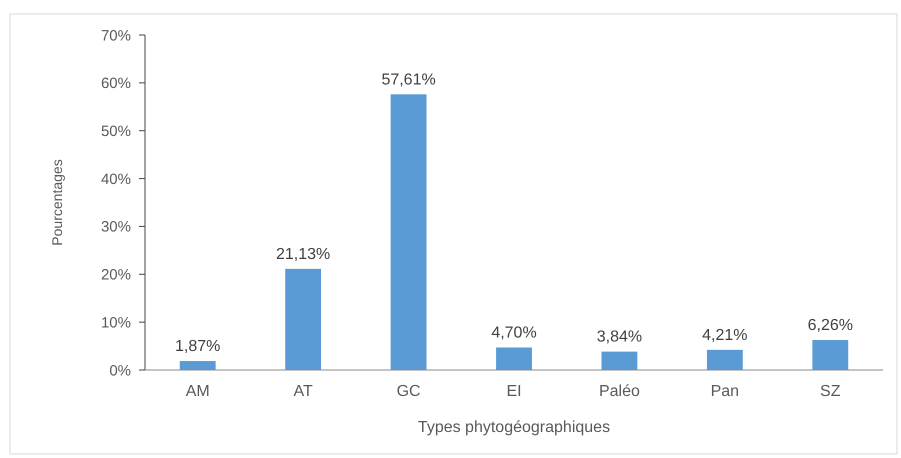 This screenshot has width=901, height=458. What do you see at coordinates (115, 179) in the screenshot?
I see `y-tick-label: 40%` at bounding box center [115, 179].